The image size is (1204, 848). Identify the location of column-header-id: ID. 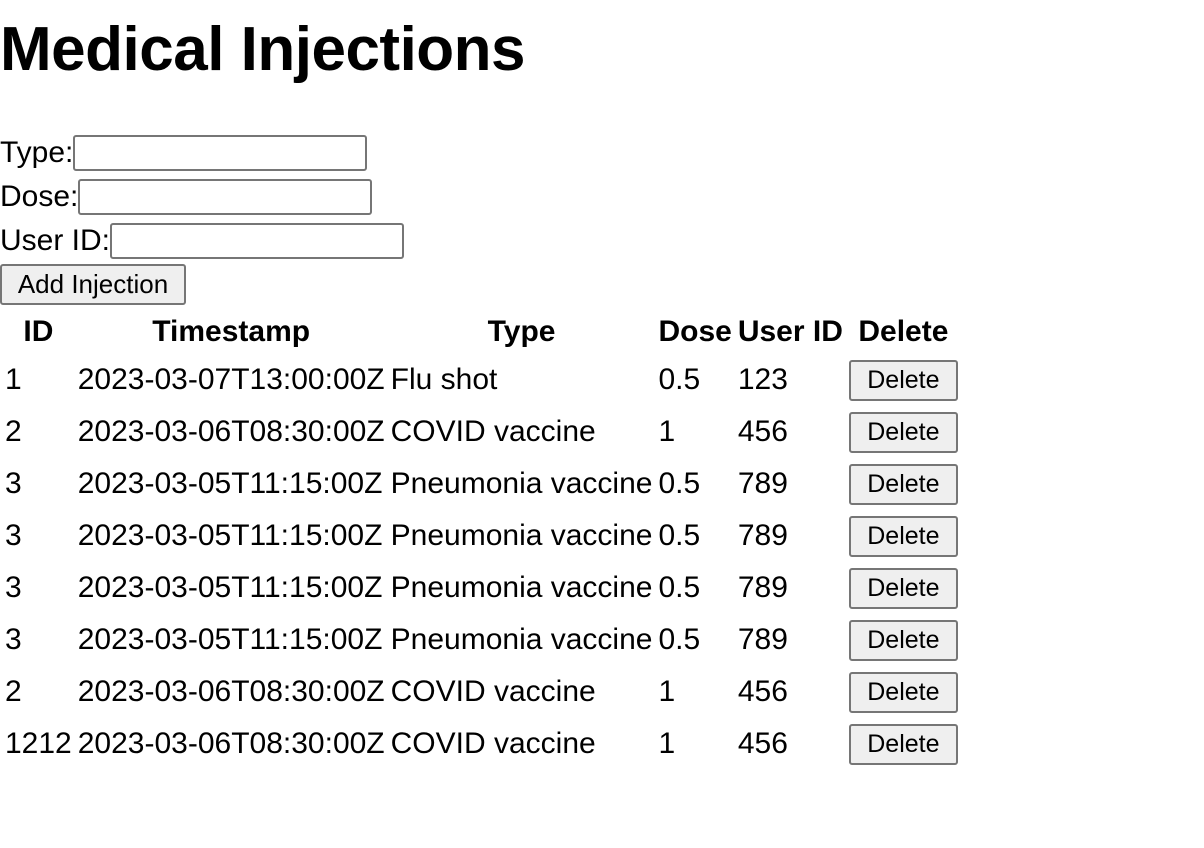
(38, 331).